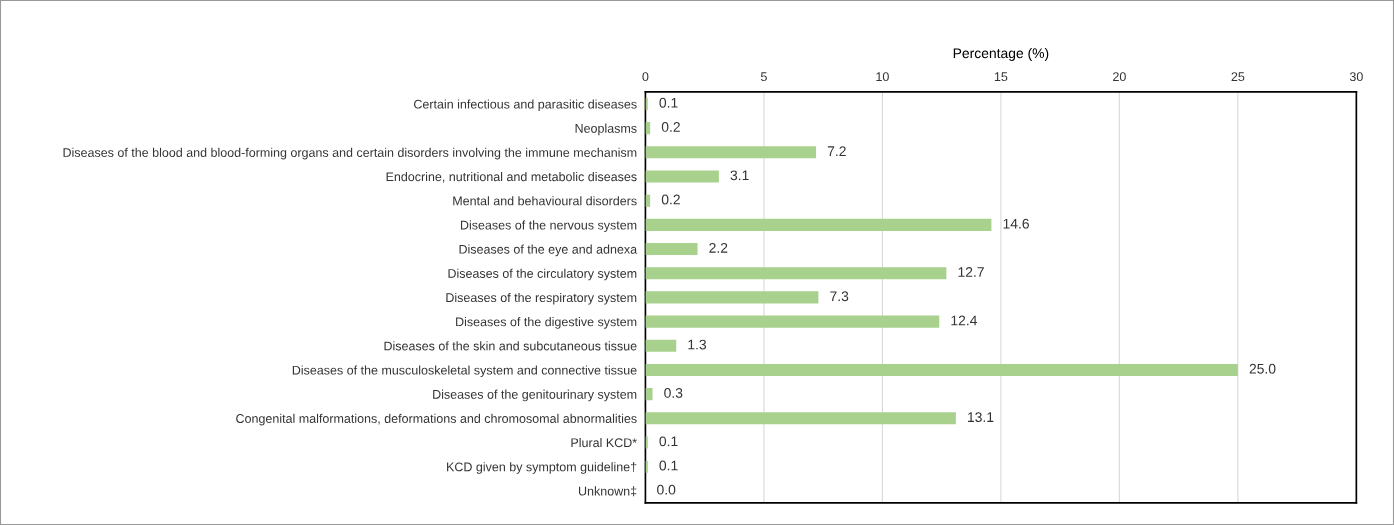 The width and height of the screenshot is (1394, 525). Describe the element at coordinates (1001, 77) in the screenshot. I see `x-tick-label: 15` at that location.